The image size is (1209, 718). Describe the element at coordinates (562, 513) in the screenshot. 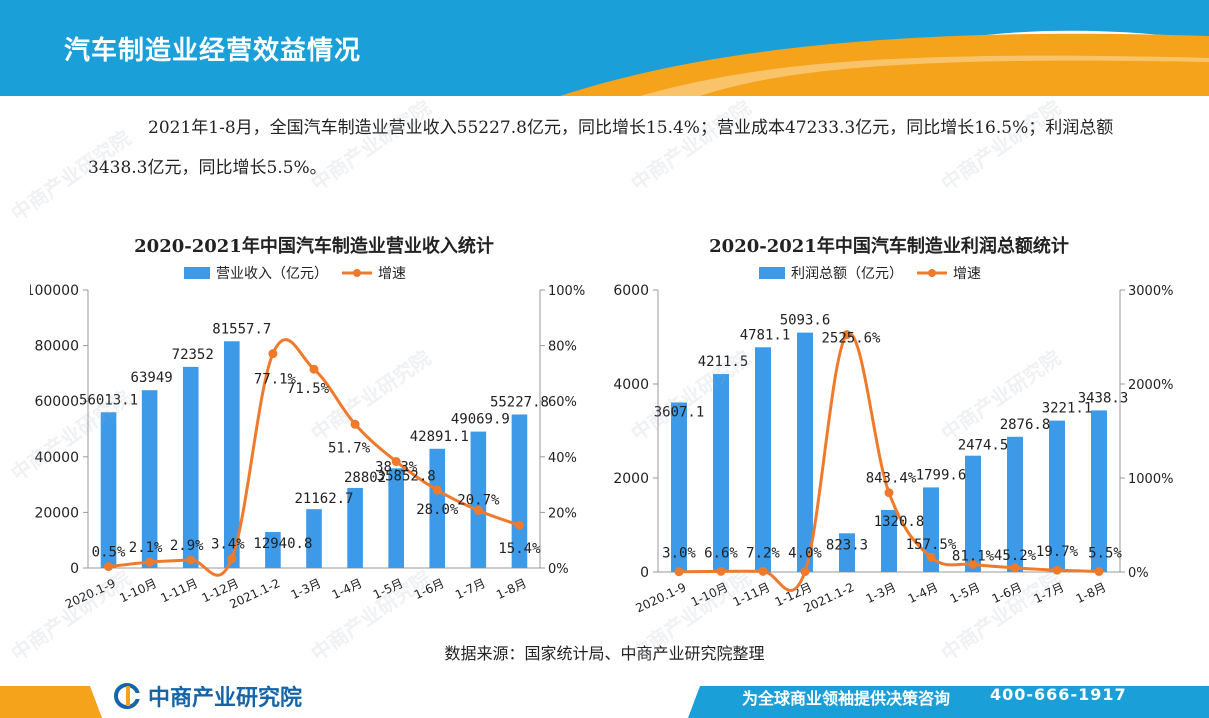

I see `y-tick-label-right: 20%` at that location.